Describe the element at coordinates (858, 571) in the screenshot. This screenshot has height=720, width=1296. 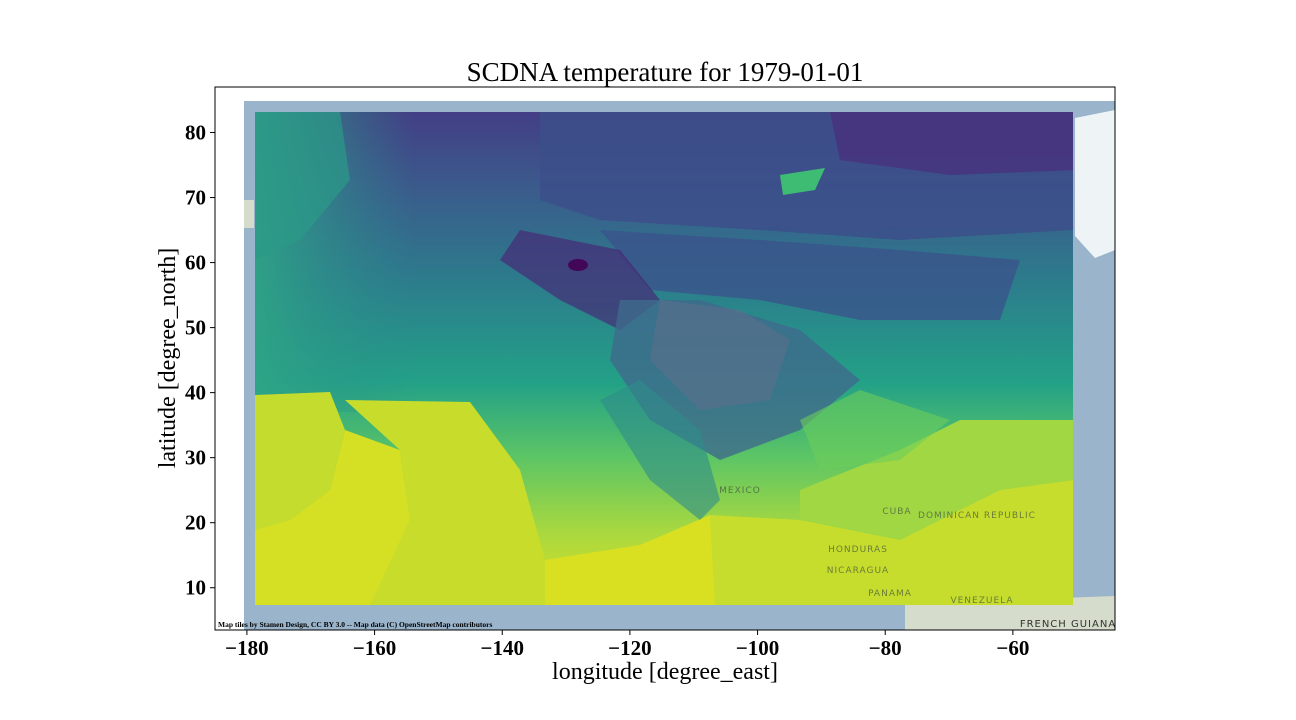
I see `label-nicaragua: NICARAGUA` at that location.